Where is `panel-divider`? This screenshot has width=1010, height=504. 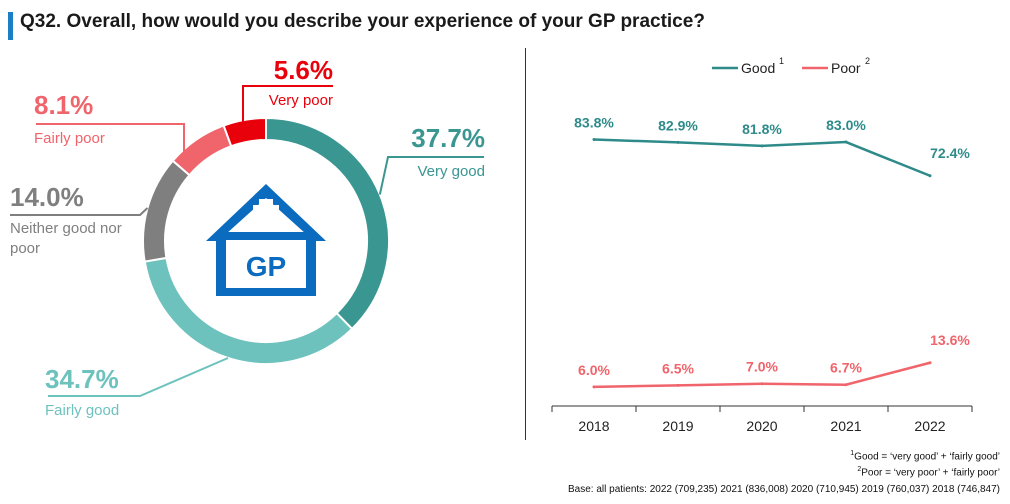 panel-divider is located at coordinates (525, 244).